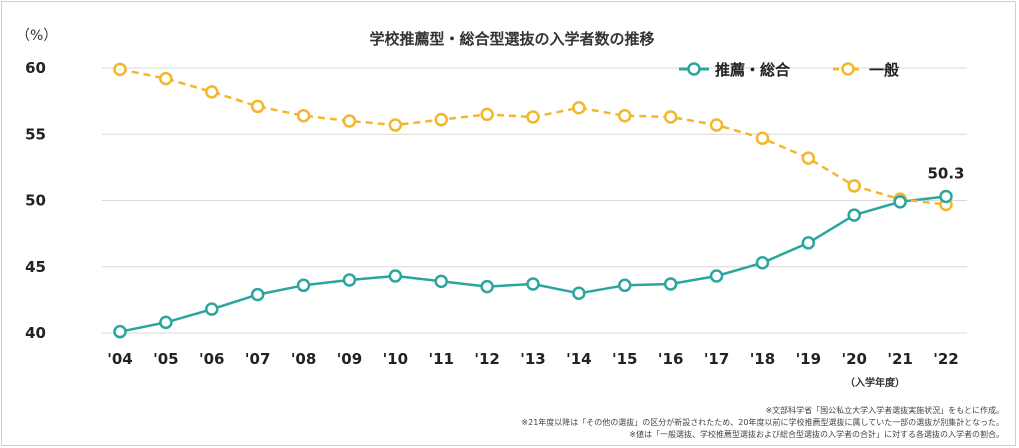 The height and width of the screenshot is (448, 1019). I want to click on x-tick-label: '14, so click(578, 359).